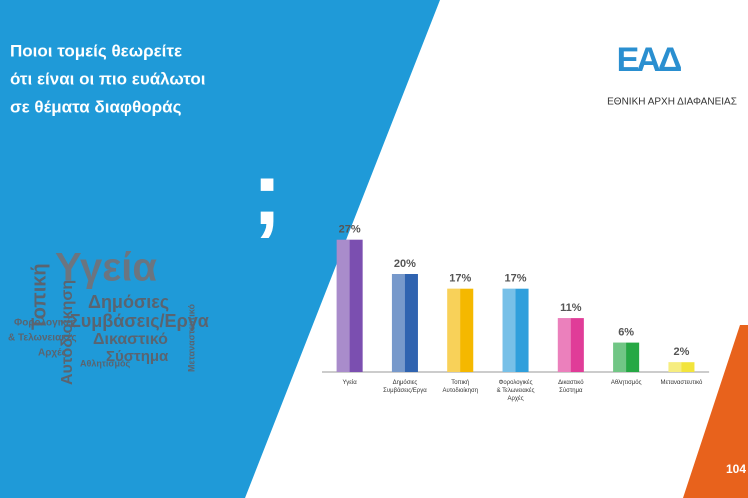  I want to click on cloud-word: Δημόσιες, so click(128, 302).